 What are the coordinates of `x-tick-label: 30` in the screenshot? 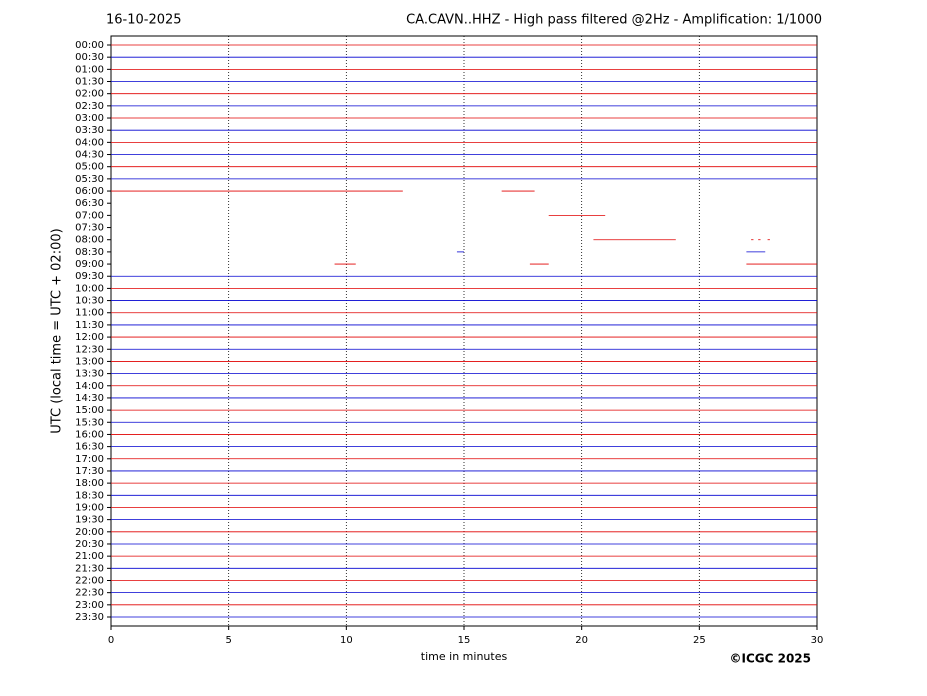 It's located at (817, 640).